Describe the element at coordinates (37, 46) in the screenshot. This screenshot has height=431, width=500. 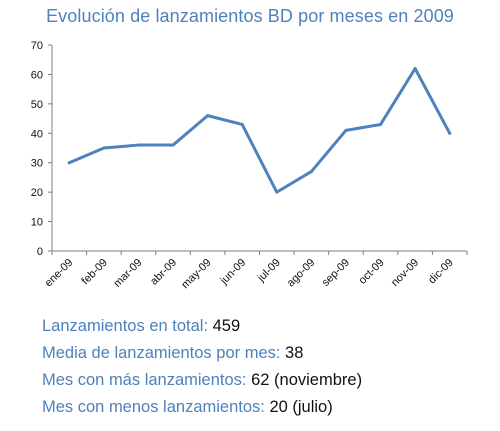
I see `y-tick-label: 70` at that location.